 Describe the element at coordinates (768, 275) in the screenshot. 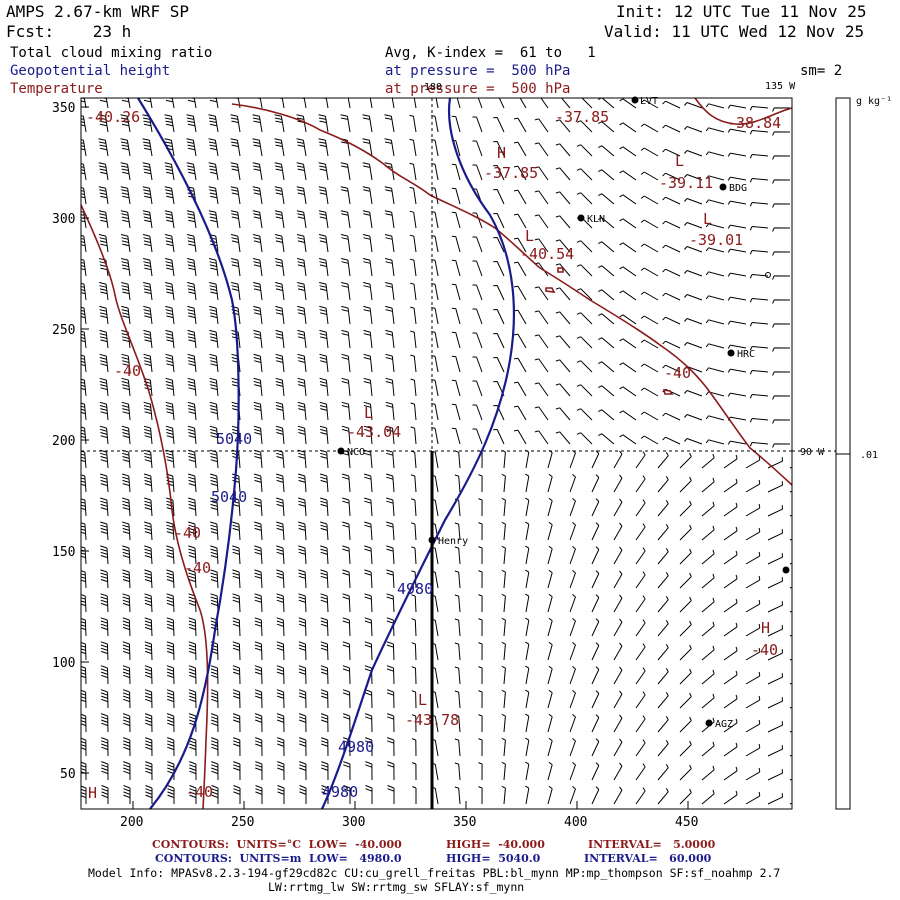

I see `station-marker-open` at that location.